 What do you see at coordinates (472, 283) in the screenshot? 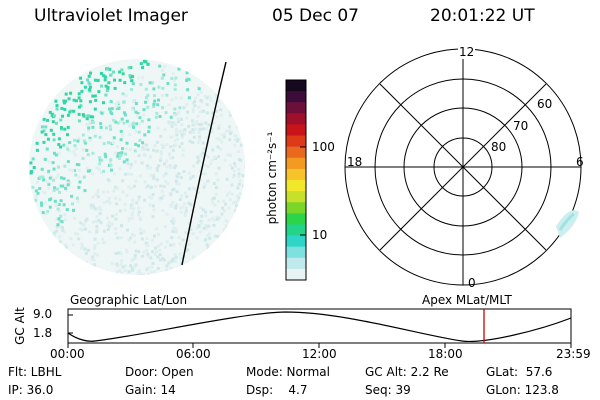
I see `mlt-label-0: 0` at bounding box center [472, 283].